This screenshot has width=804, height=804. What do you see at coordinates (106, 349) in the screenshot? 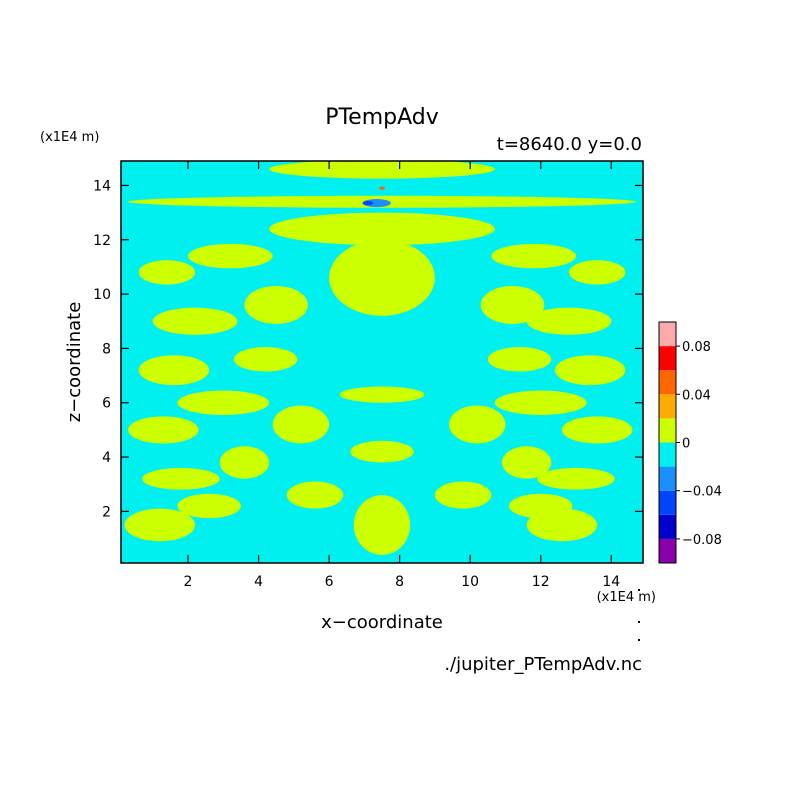
I see `y-tick-label: 8` at bounding box center [106, 349].